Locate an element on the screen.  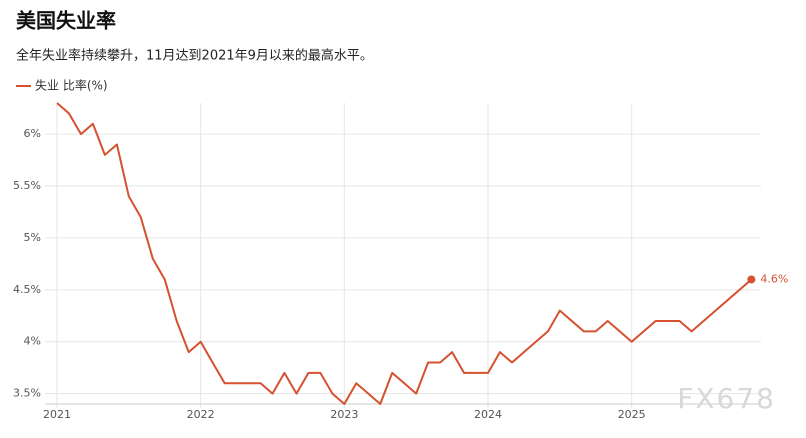
y-tick-label: 4% is located at coordinates (32, 341).